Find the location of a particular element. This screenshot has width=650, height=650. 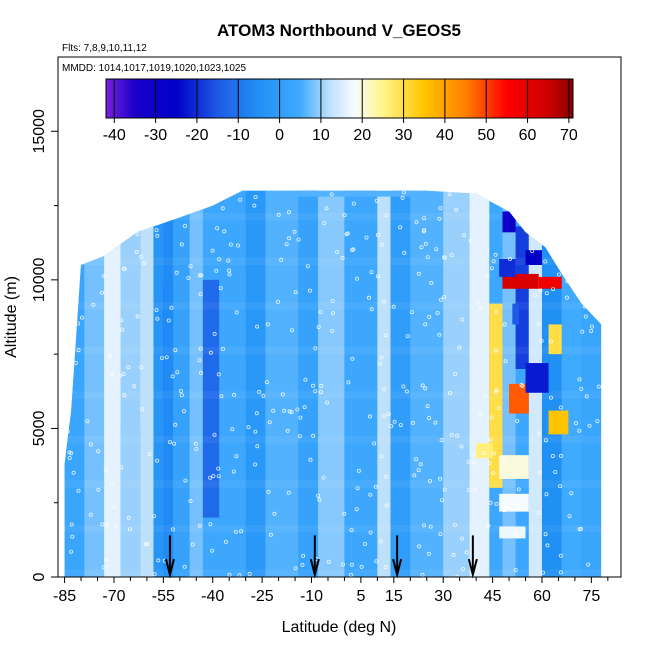

x-tick-label: -10 is located at coordinates (311, 596).